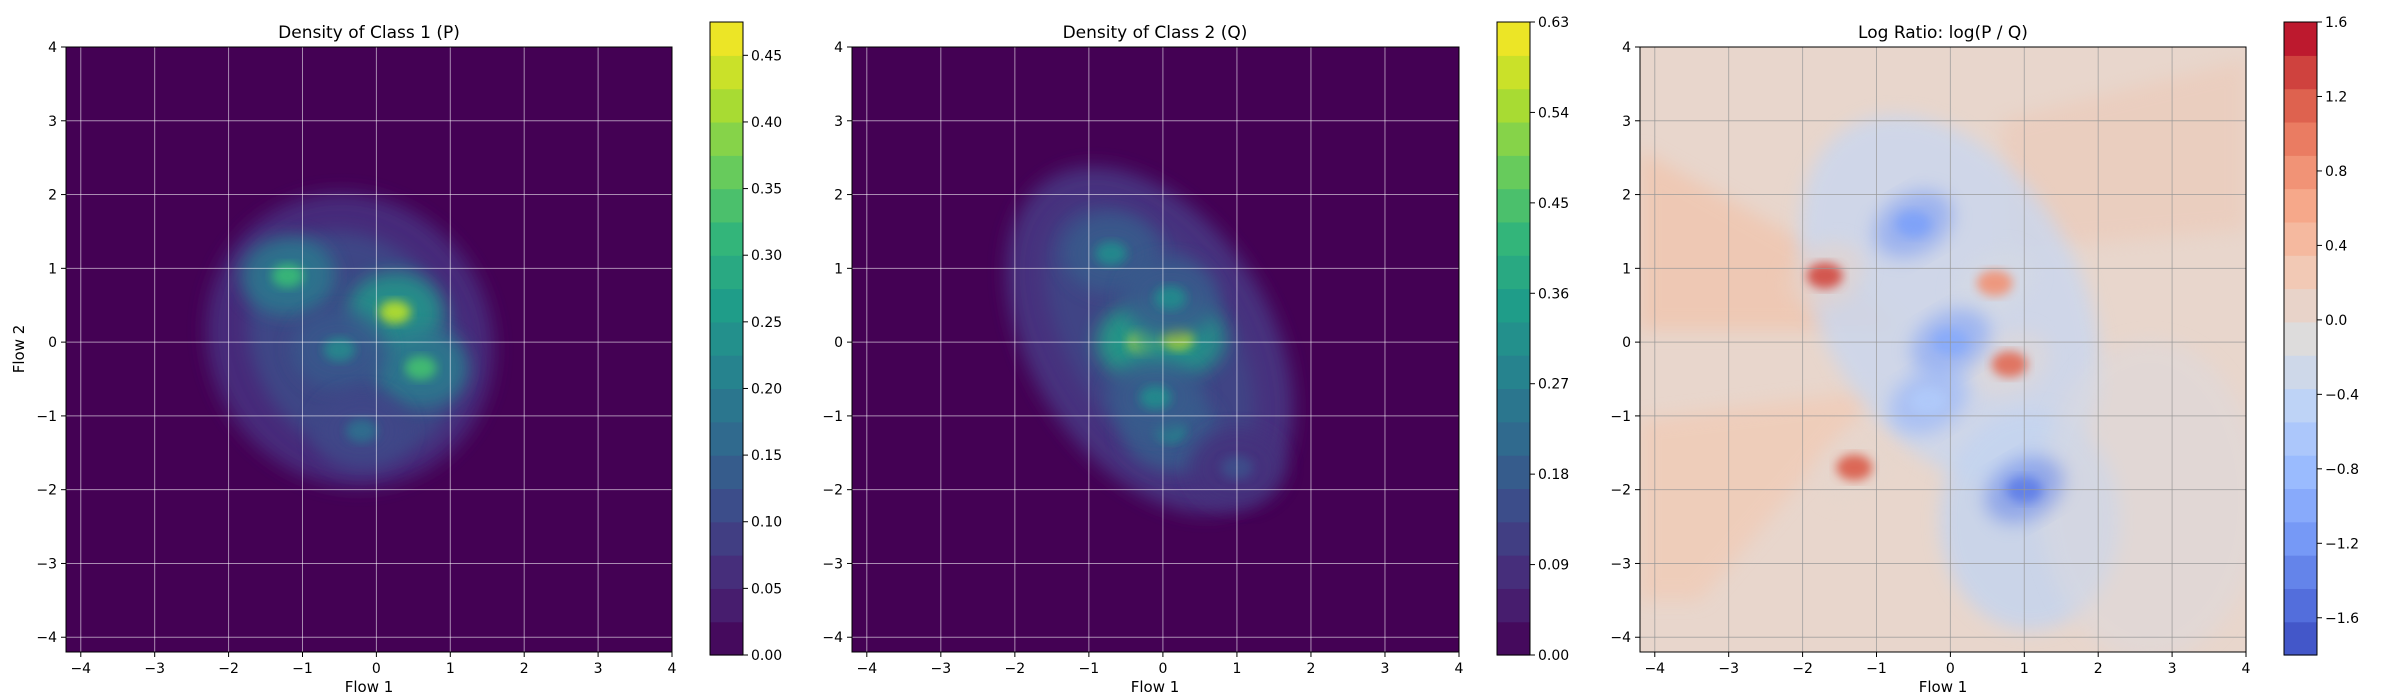  What do you see at coordinates (1160, 664) in the screenshot?
I see `x-axis: −4 −3 −2 −1 0 1 2 3 4` at bounding box center [1160, 664].